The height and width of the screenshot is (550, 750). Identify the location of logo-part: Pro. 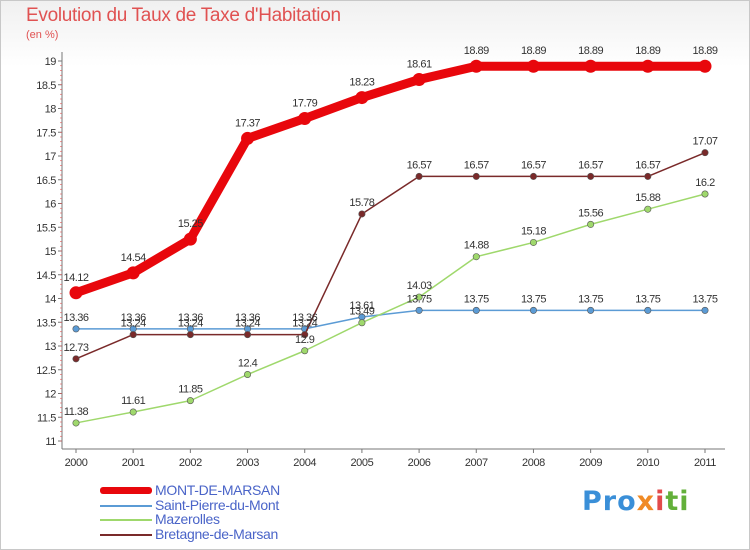
(609, 501).